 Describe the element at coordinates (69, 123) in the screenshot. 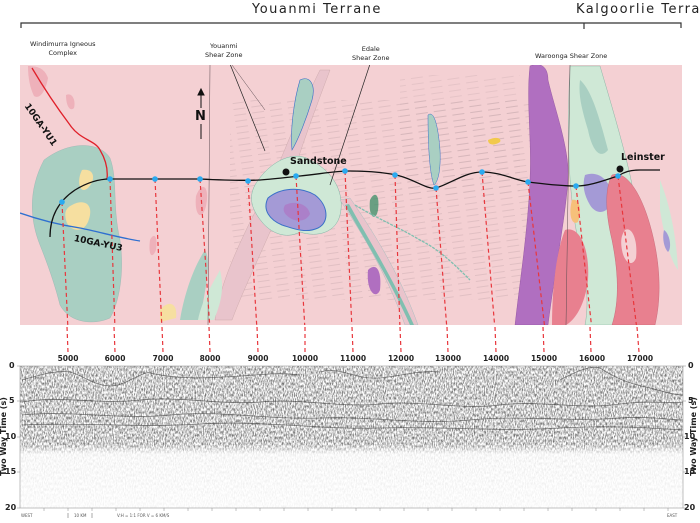

I see `survey-line-10ga-yu1` at that location.